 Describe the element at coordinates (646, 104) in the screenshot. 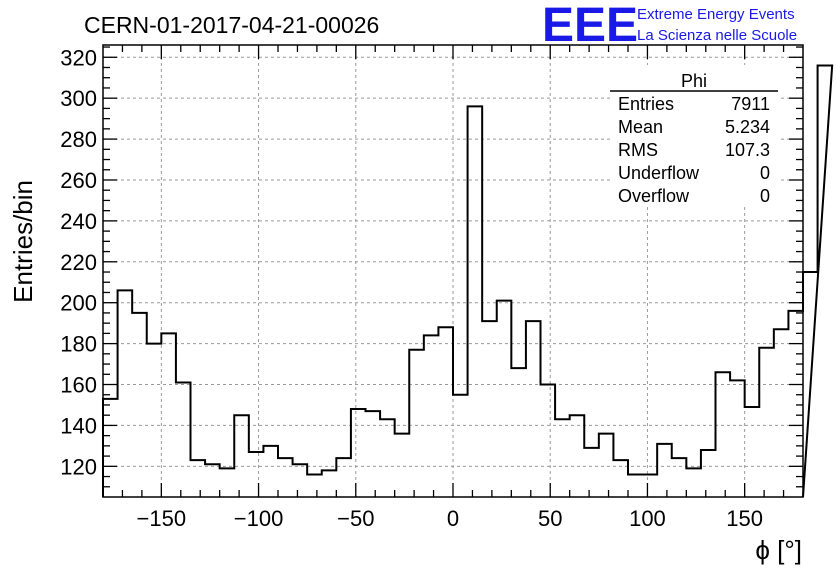

I see `stats-label: Entries` at that location.